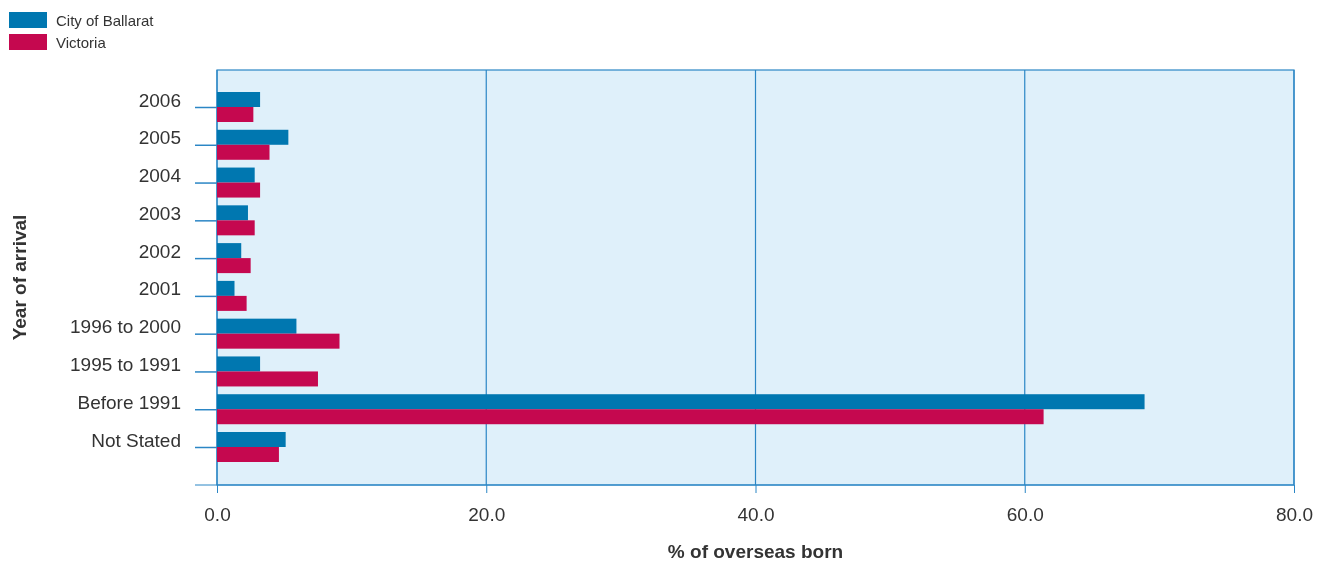 This screenshot has height=562, width=1317. Describe the element at coordinates (487, 514) in the screenshot. I see `x-tick-label: 20.0` at that location.